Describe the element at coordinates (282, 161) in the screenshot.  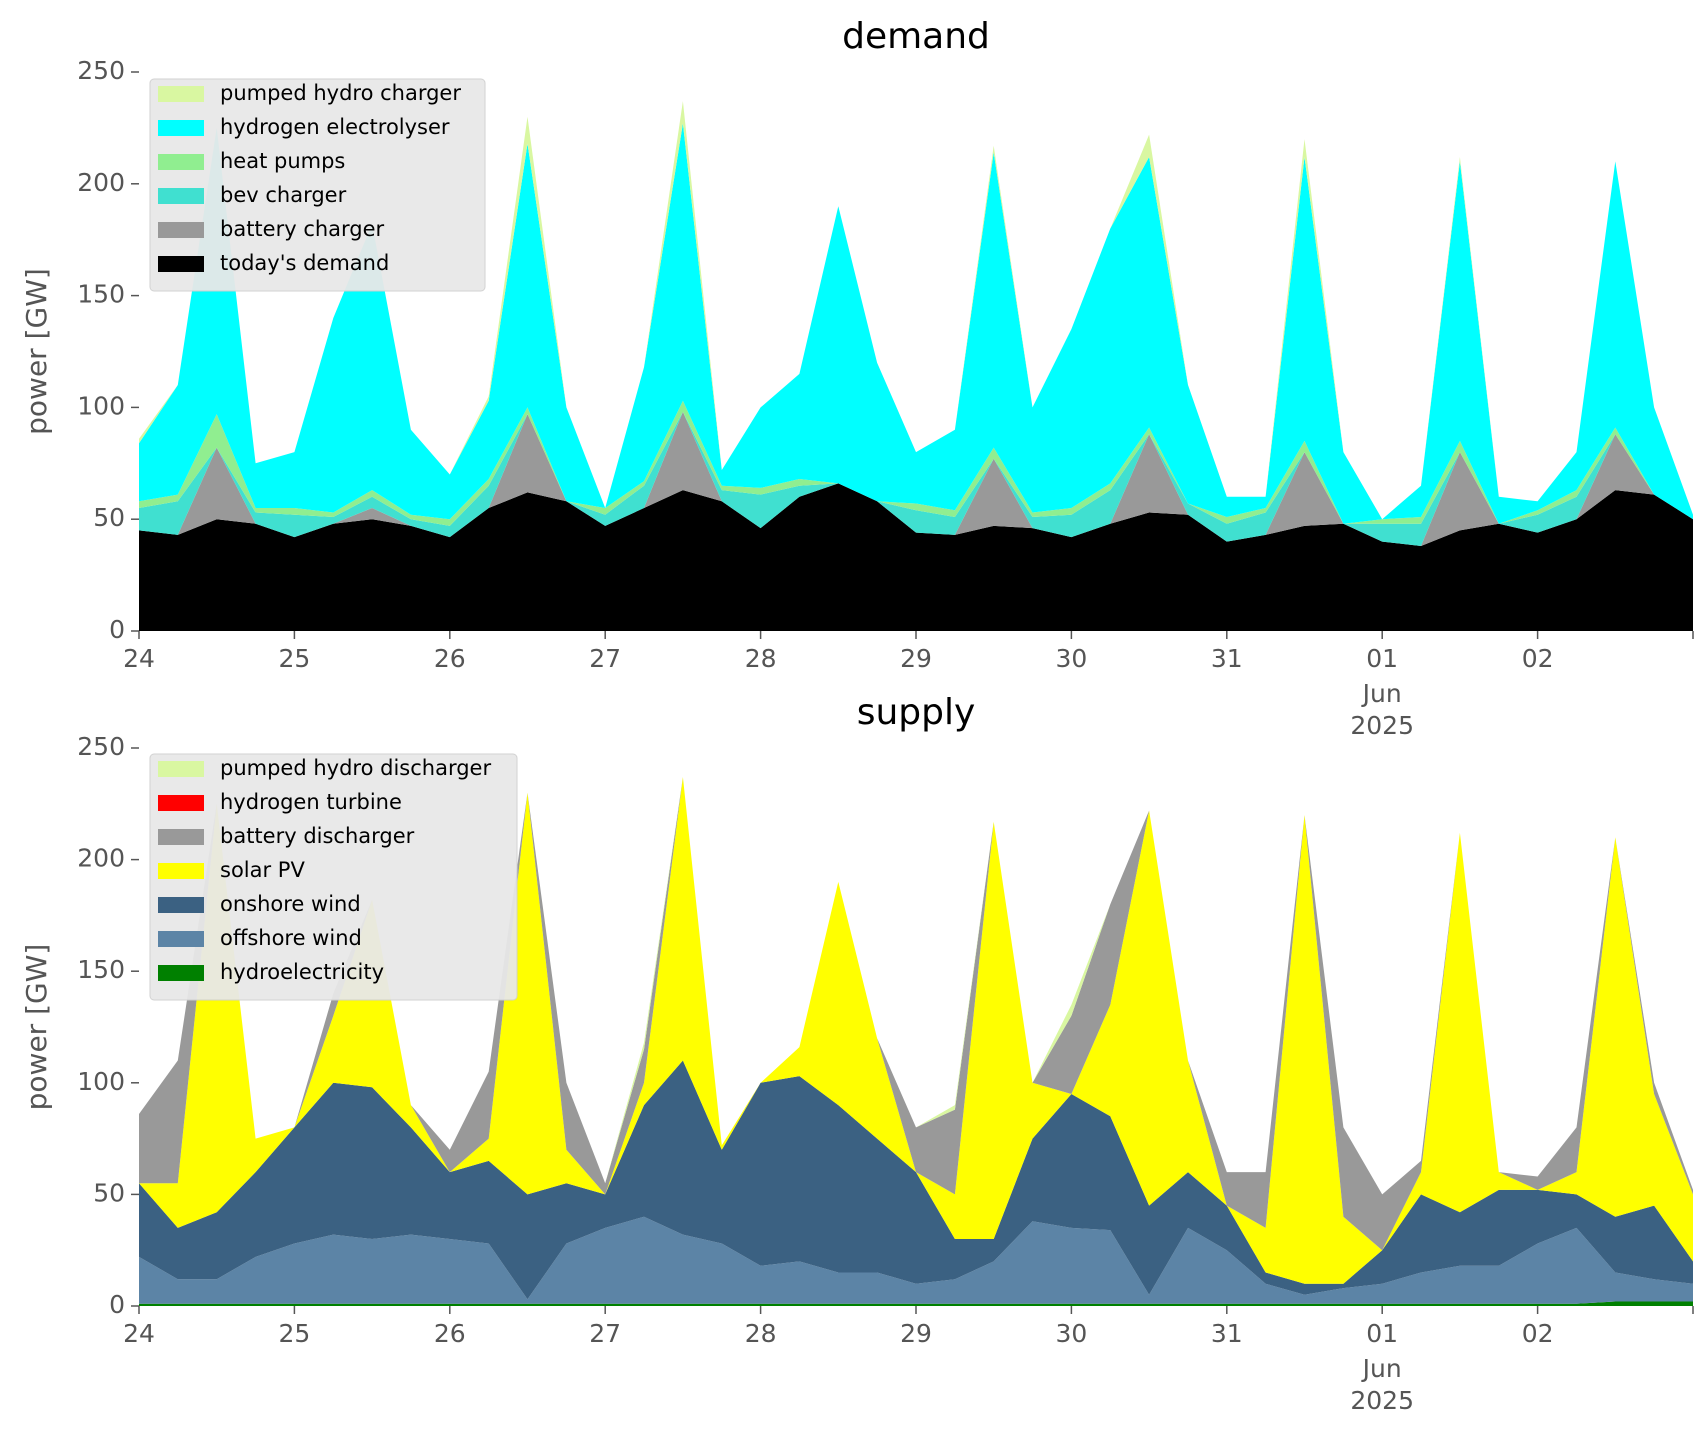
I see `legend-label: heat pumps` at that location.